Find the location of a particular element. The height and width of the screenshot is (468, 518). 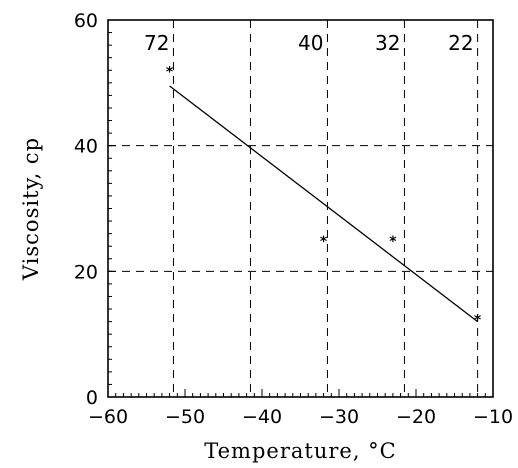

vertical-marker-label: 40 is located at coordinates (310, 43).